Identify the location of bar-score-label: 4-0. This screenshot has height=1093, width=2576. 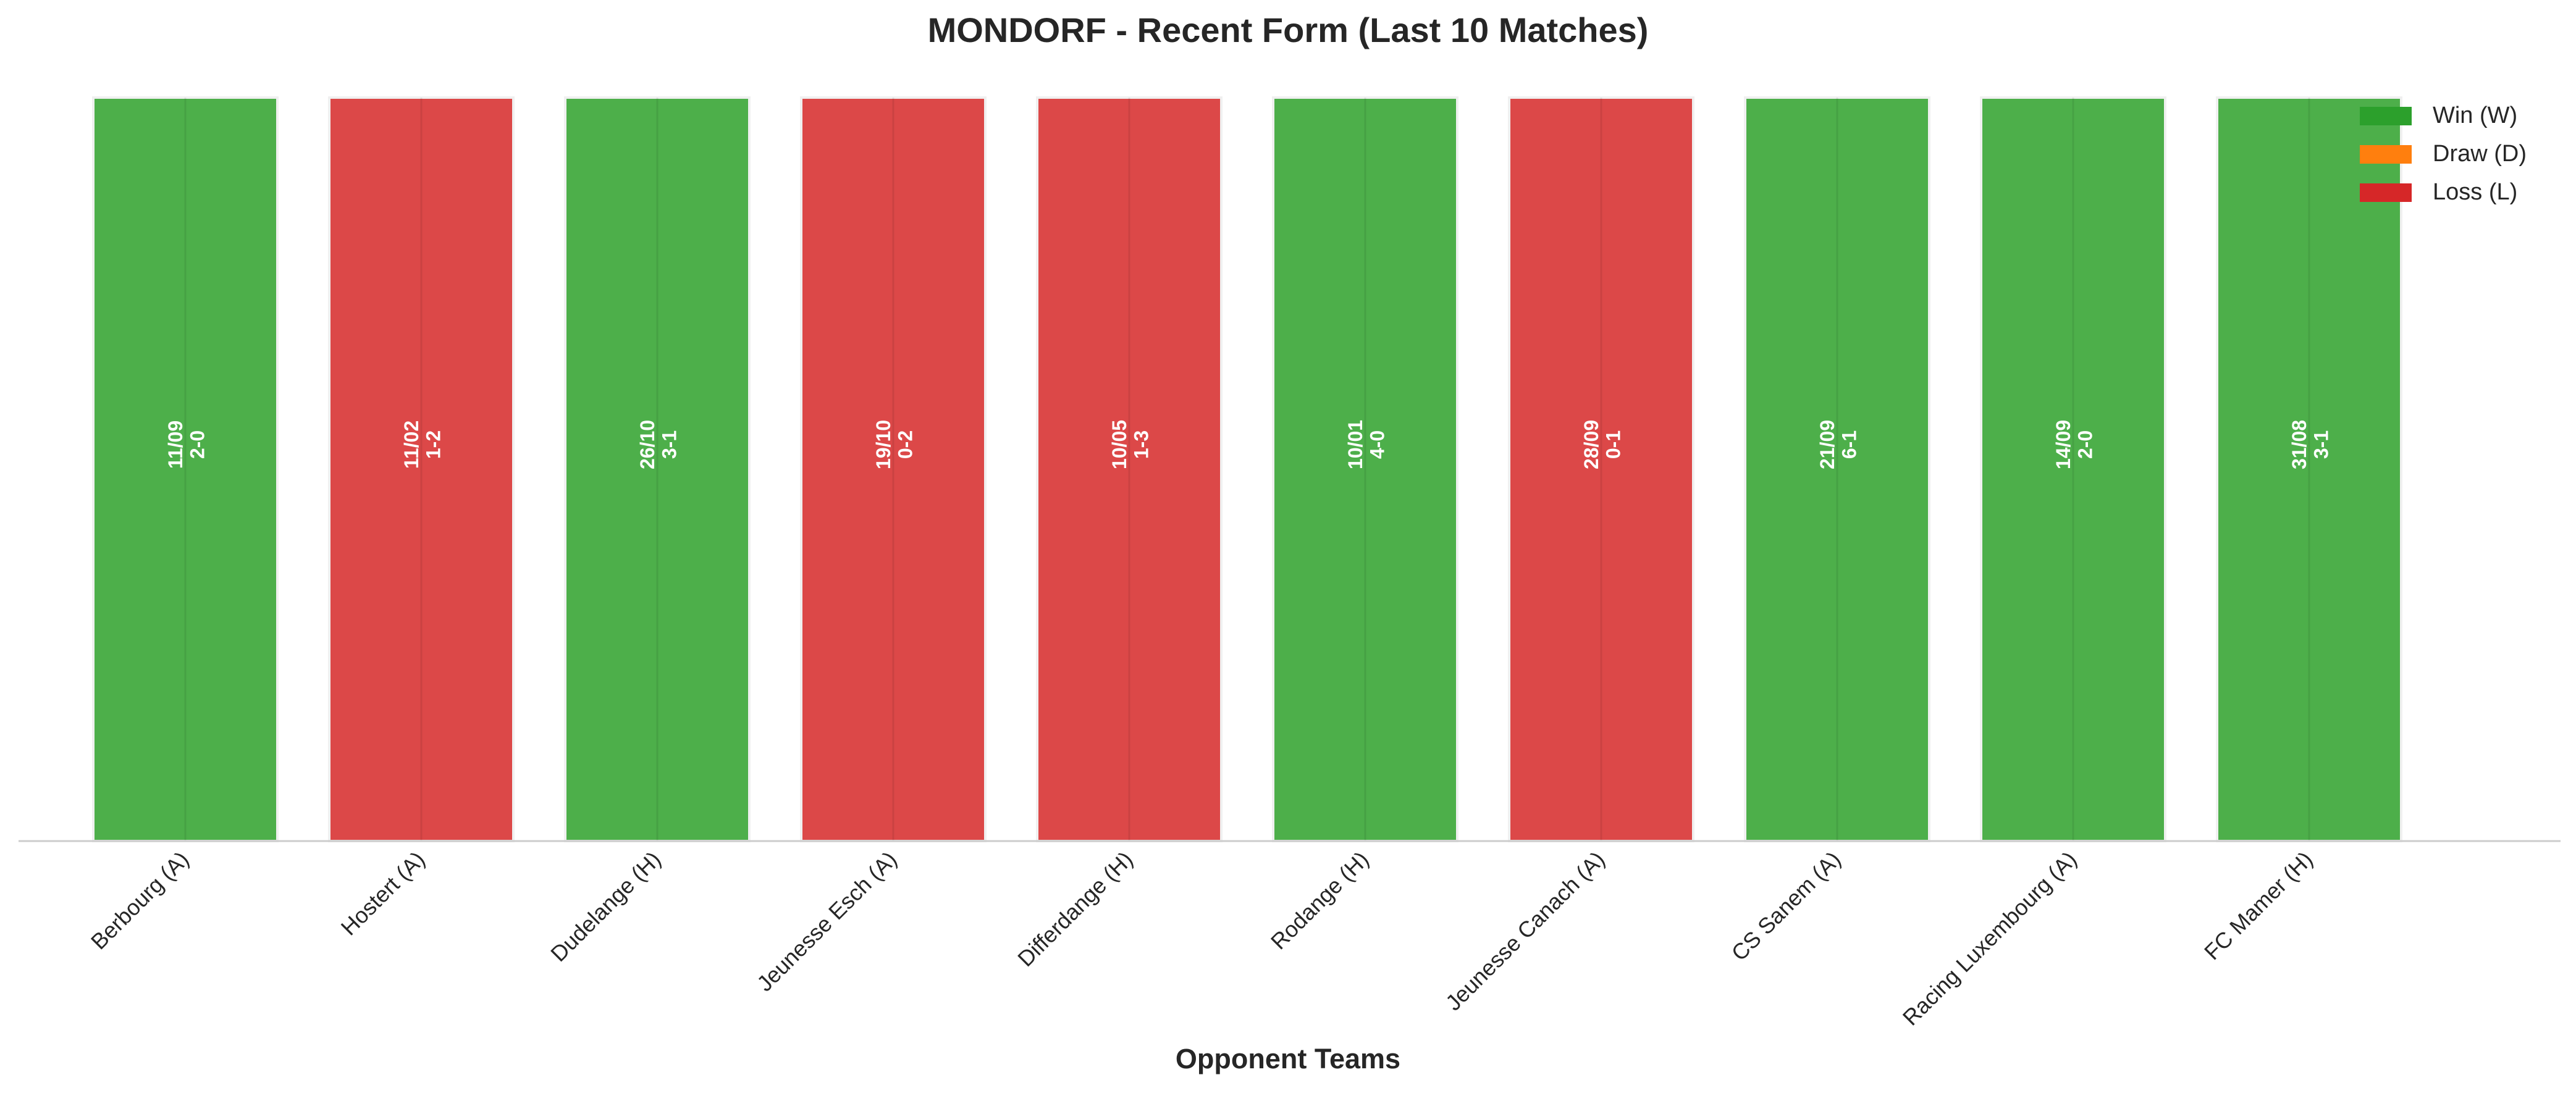
(1377, 444).